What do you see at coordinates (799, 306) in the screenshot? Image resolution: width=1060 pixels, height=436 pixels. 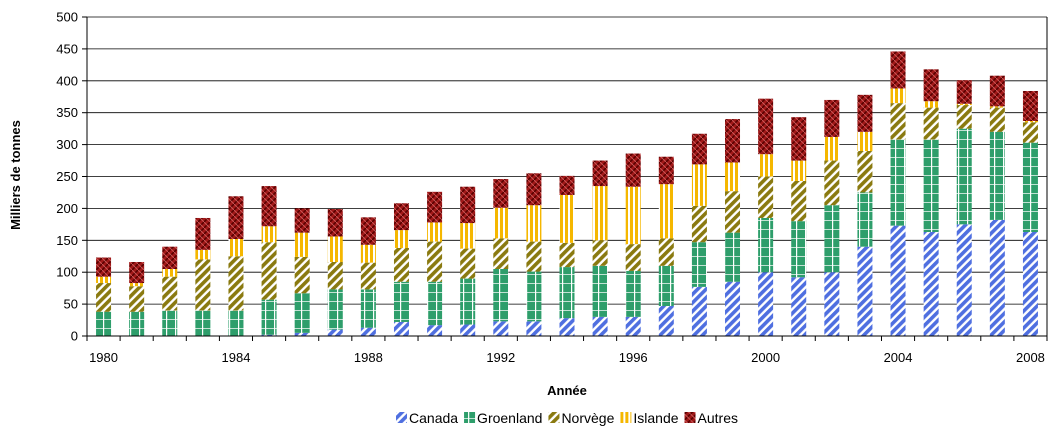 I see `bar-segment-canada-2001` at bounding box center [799, 306].